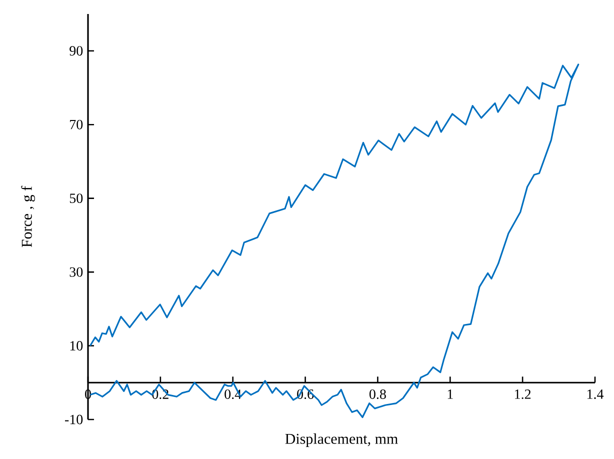 This screenshot has height=459, width=614. Describe the element at coordinates (76, 125) in the screenshot. I see `y-tick-label: 70` at that location.